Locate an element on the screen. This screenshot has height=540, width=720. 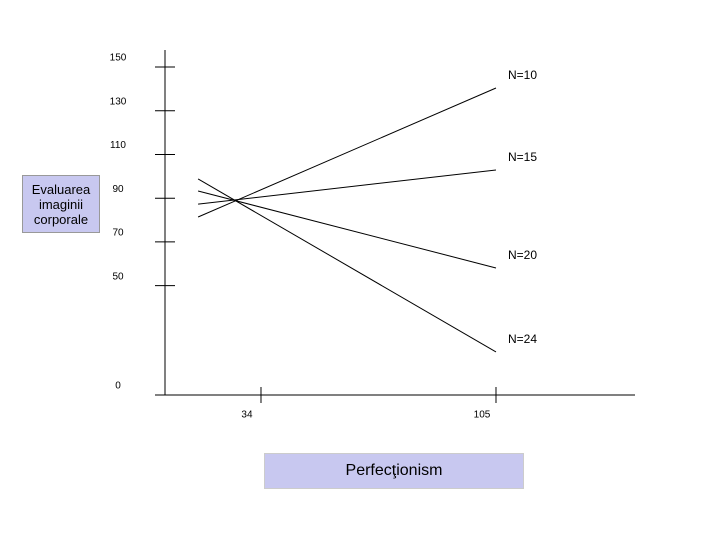
series-label: N=24 is located at coordinates (522, 339).